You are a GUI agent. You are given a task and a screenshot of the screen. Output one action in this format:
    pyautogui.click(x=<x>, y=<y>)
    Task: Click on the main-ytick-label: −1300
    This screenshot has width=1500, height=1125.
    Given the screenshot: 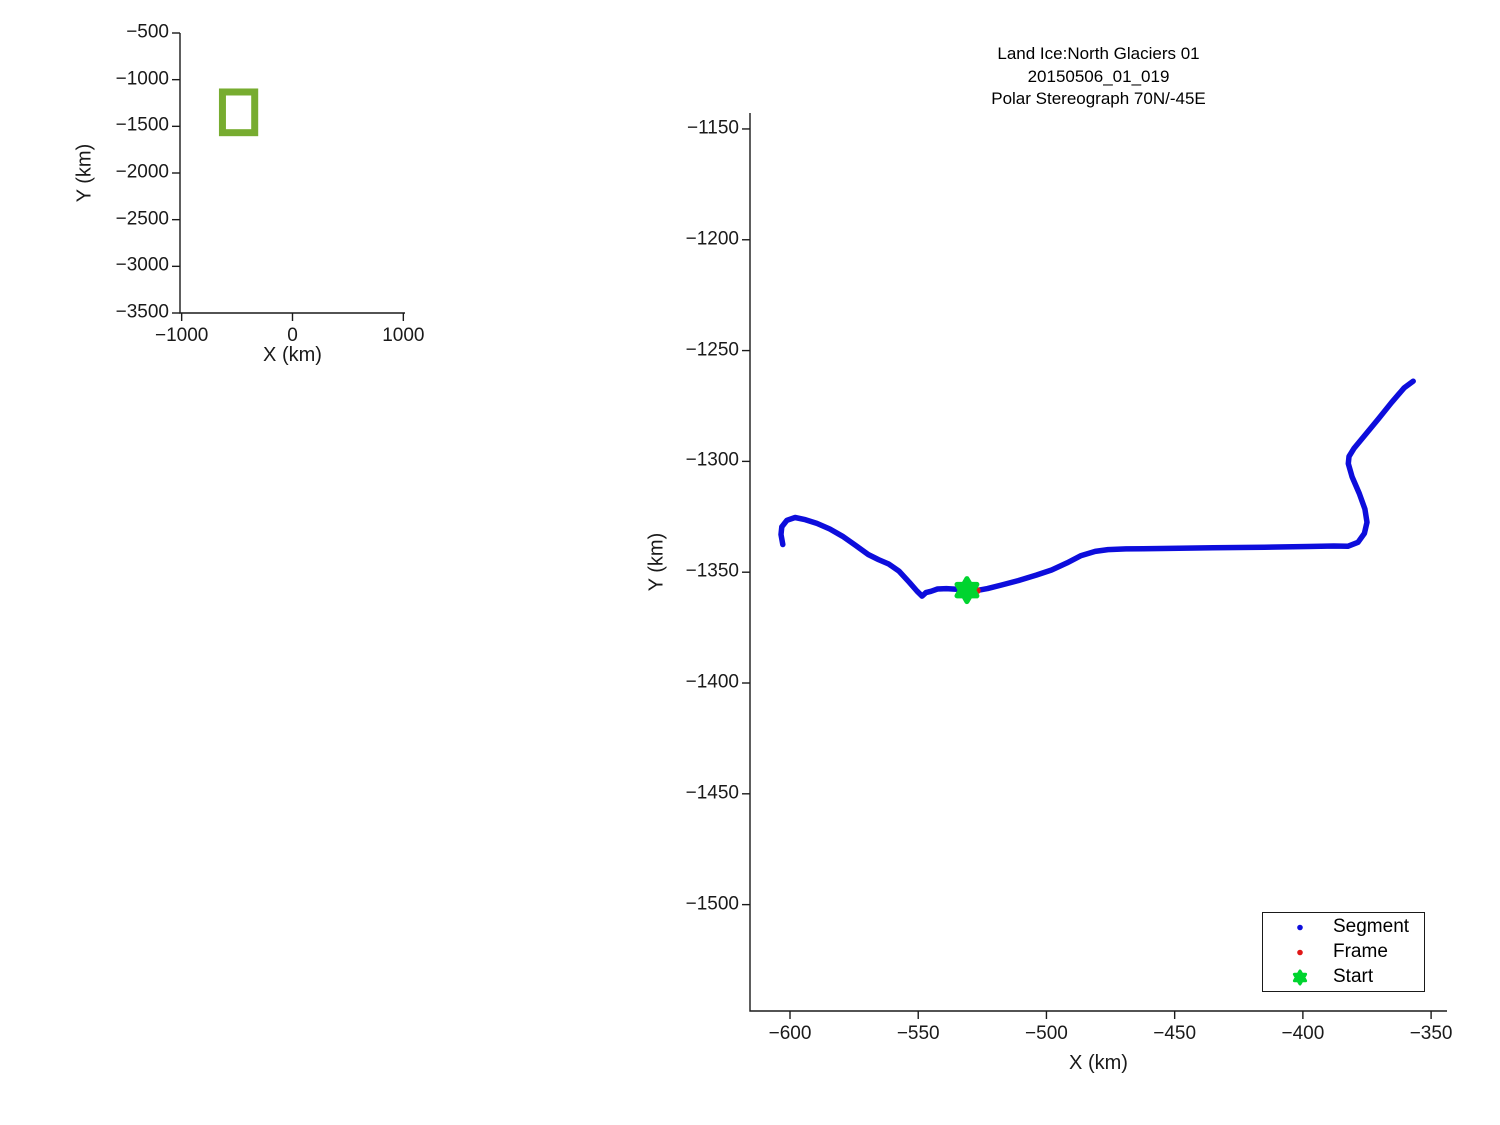 What is the action you would take?
    pyautogui.click(x=712, y=460)
    